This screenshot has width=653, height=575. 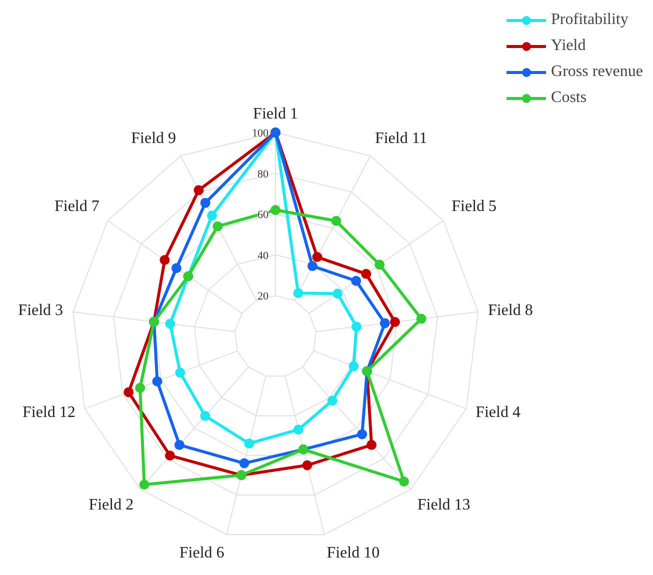 What do you see at coordinates (474, 206) in the screenshot?
I see `spoke-label: Field 5` at bounding box center [474, 206].